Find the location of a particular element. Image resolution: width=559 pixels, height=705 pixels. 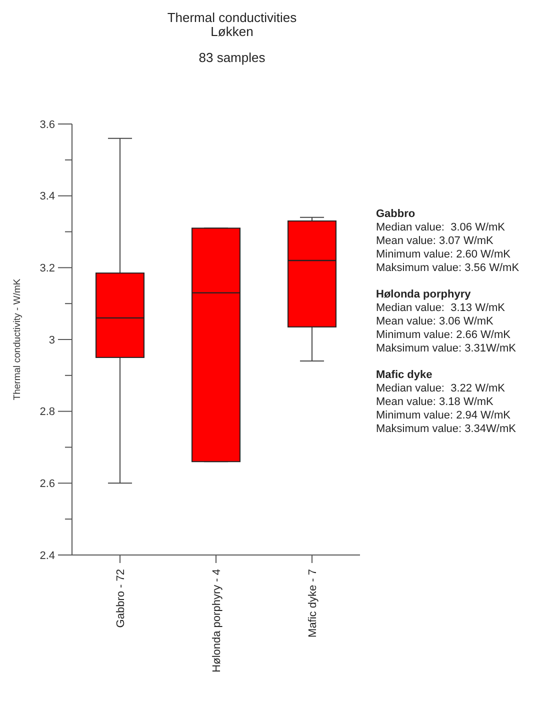

chart-title: Thermal conductivities Løkken is located at coordinates (232, 24).